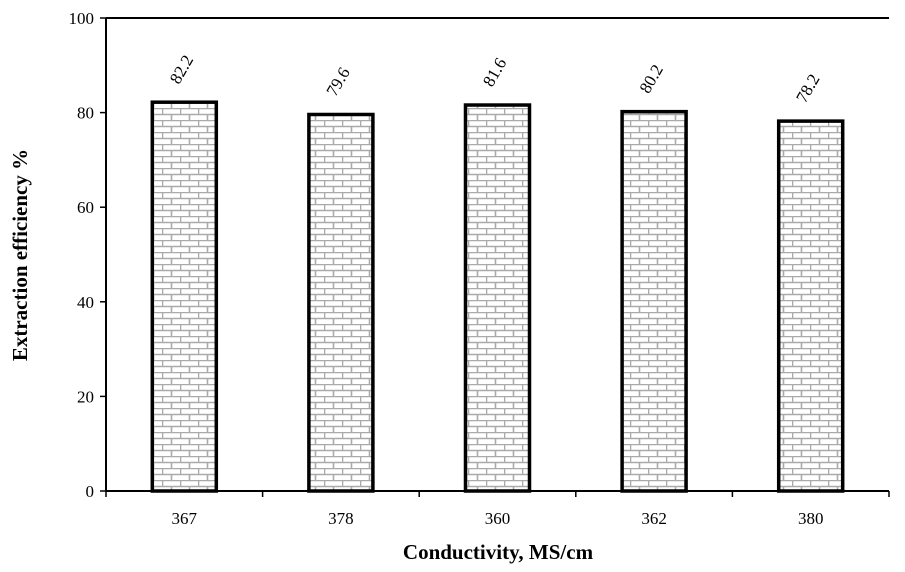 The width and height of the screenshot is (905, 572). Describe the element at coordinates (20, 255) in the screenshot. I see `y-axis-title: Extraction efficiency %` at that location.